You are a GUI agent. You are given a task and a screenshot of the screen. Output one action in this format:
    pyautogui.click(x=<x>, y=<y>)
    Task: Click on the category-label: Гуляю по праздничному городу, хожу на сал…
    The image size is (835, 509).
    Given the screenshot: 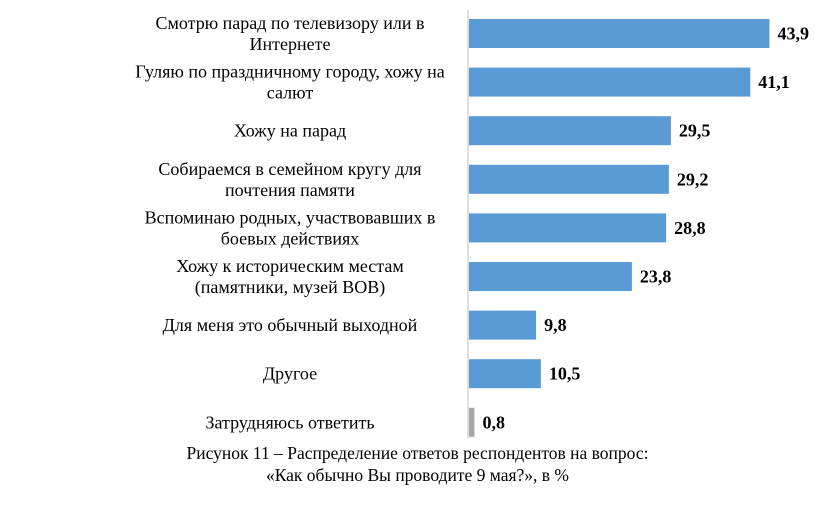 What is the action you would take?
    pyautogui.click(x=290, y=82)
    